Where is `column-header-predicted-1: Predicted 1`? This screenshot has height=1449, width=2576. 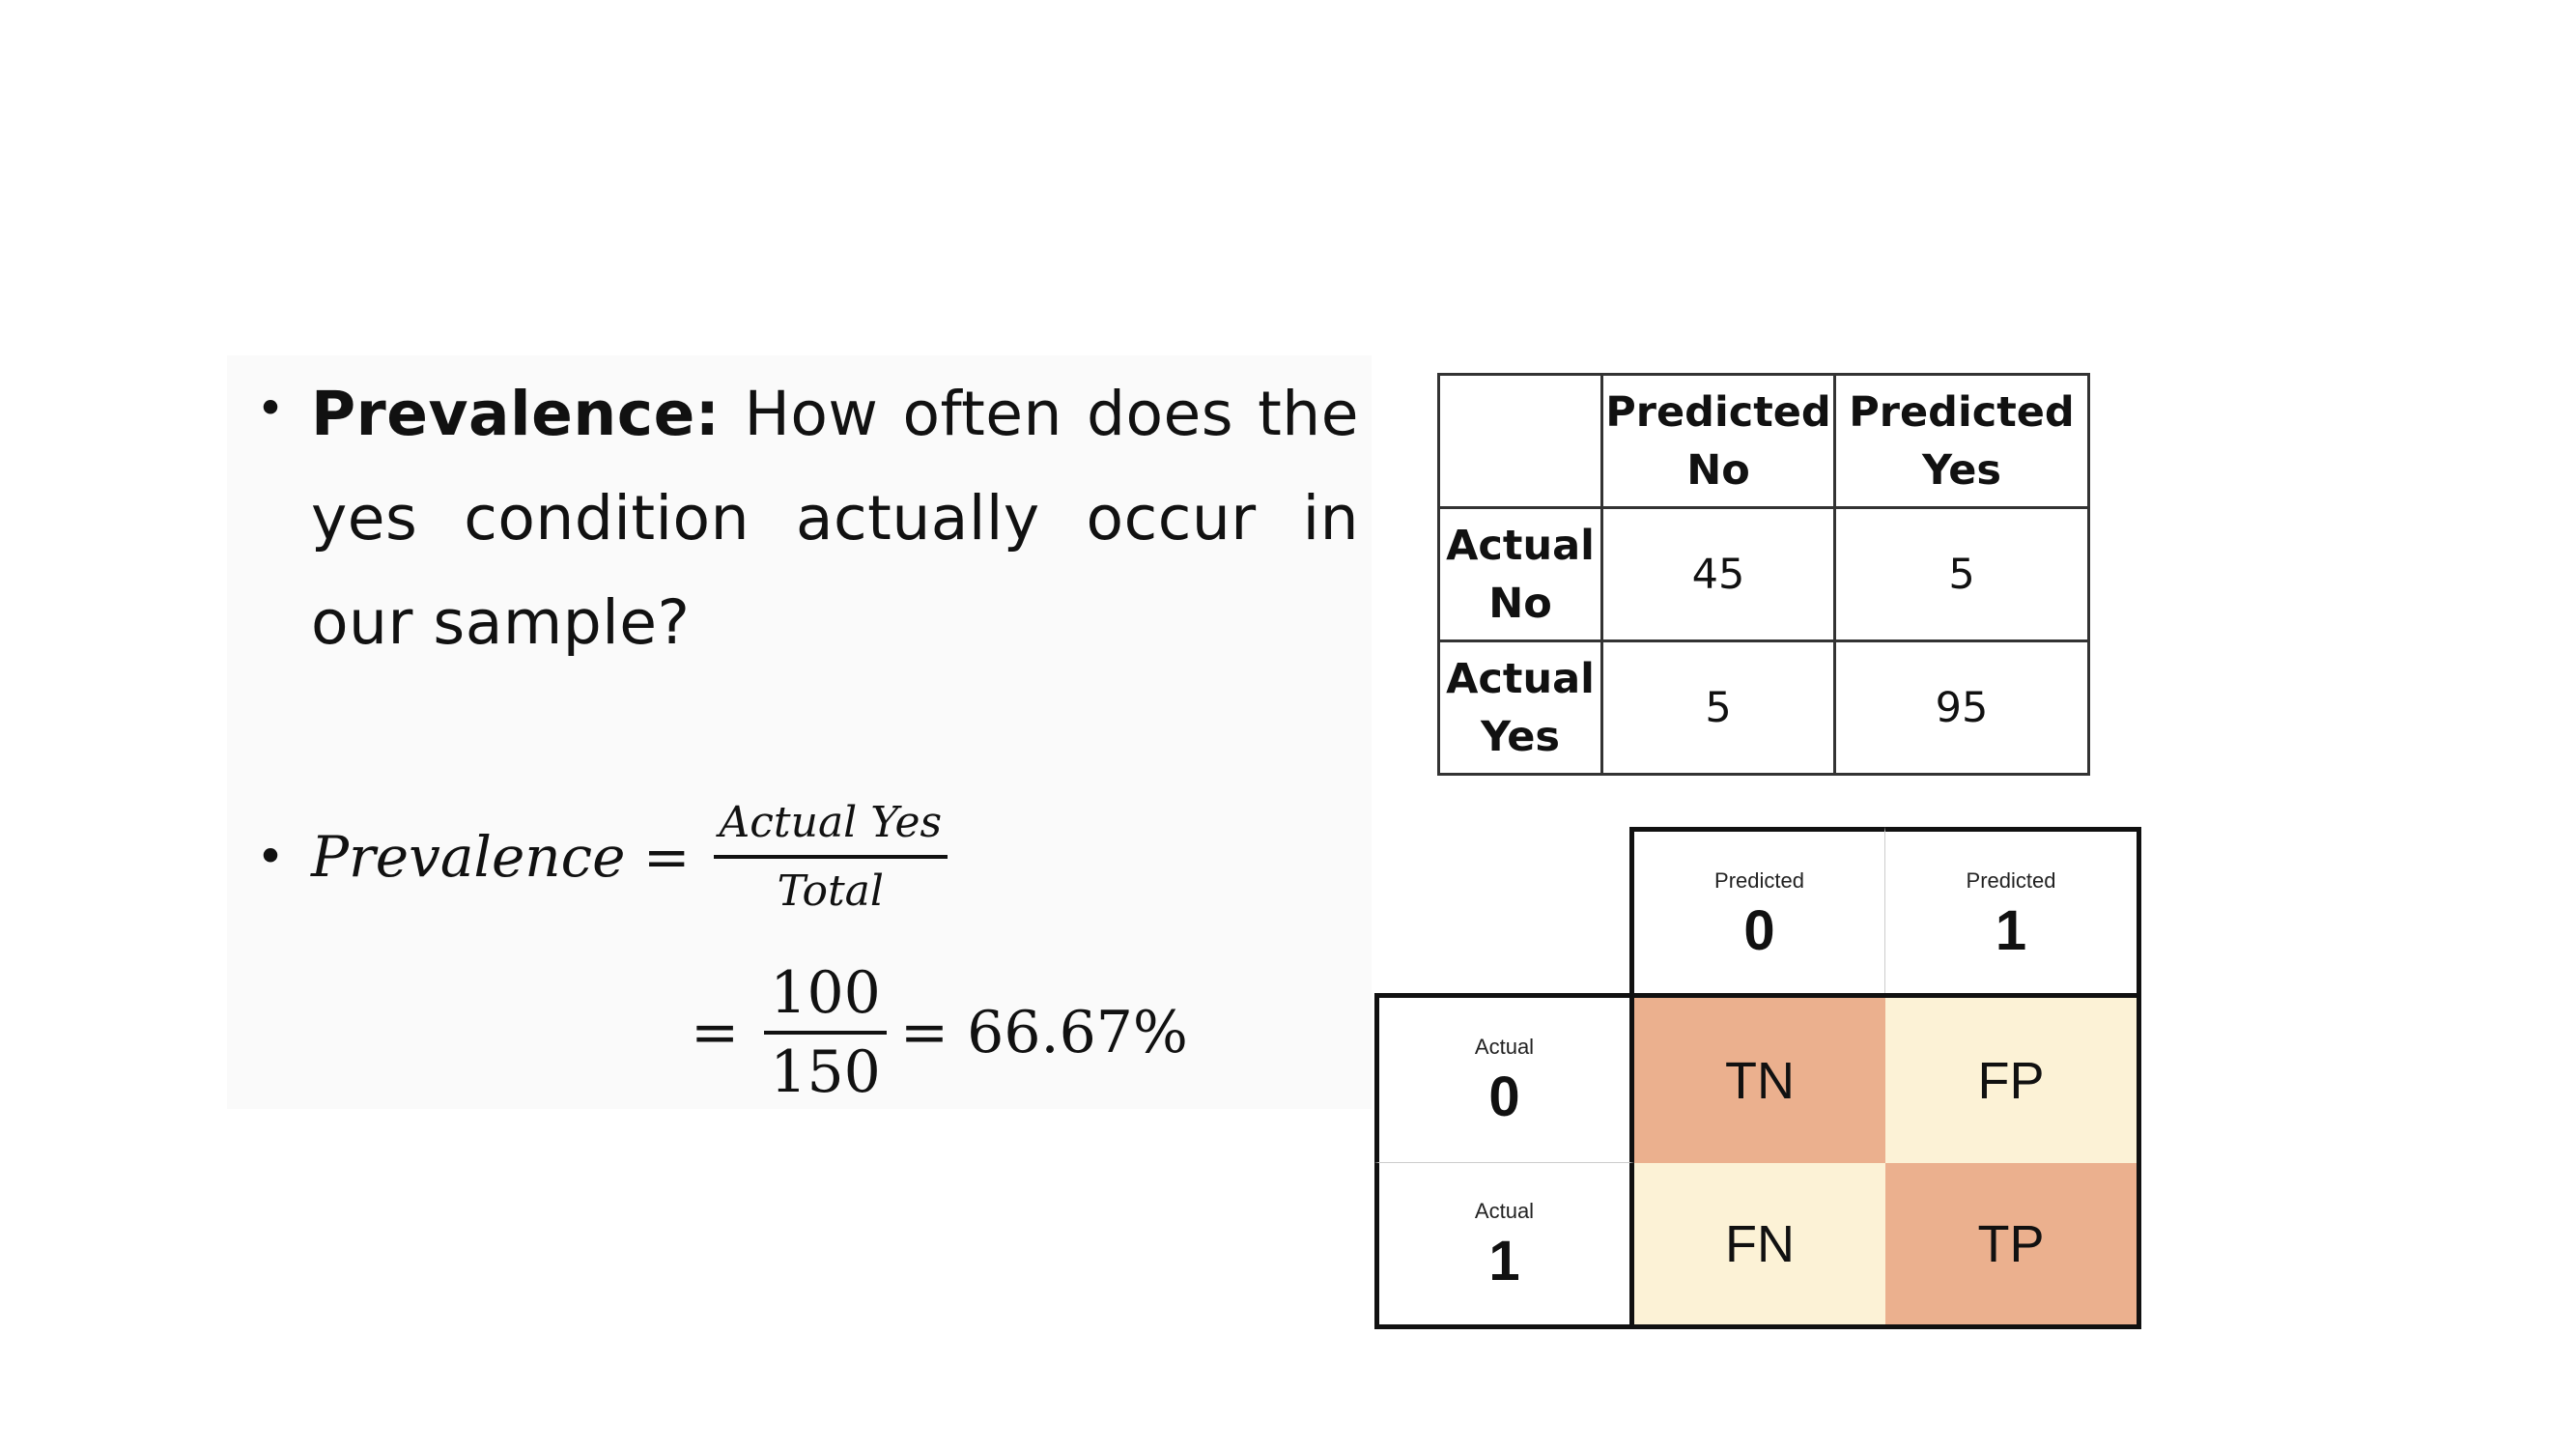 column-header-predicted-1: Predicted 1 is located at coordinates (2013, 911).